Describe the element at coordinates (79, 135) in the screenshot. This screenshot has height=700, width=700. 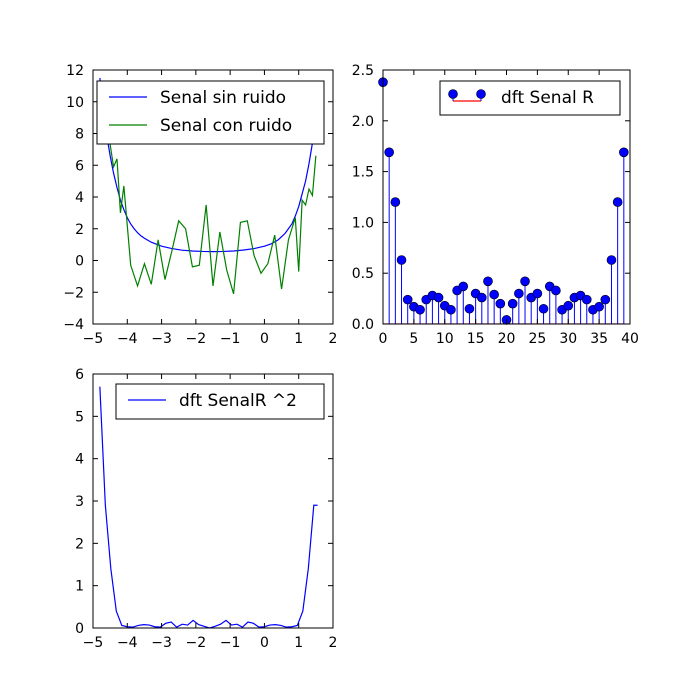
I see `y-tick-label: 8` at that location.